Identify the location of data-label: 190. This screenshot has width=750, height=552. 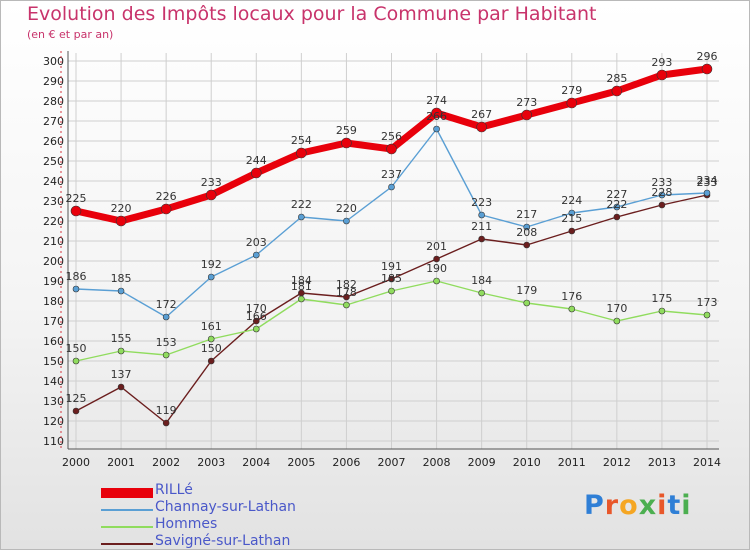
(436, 268).